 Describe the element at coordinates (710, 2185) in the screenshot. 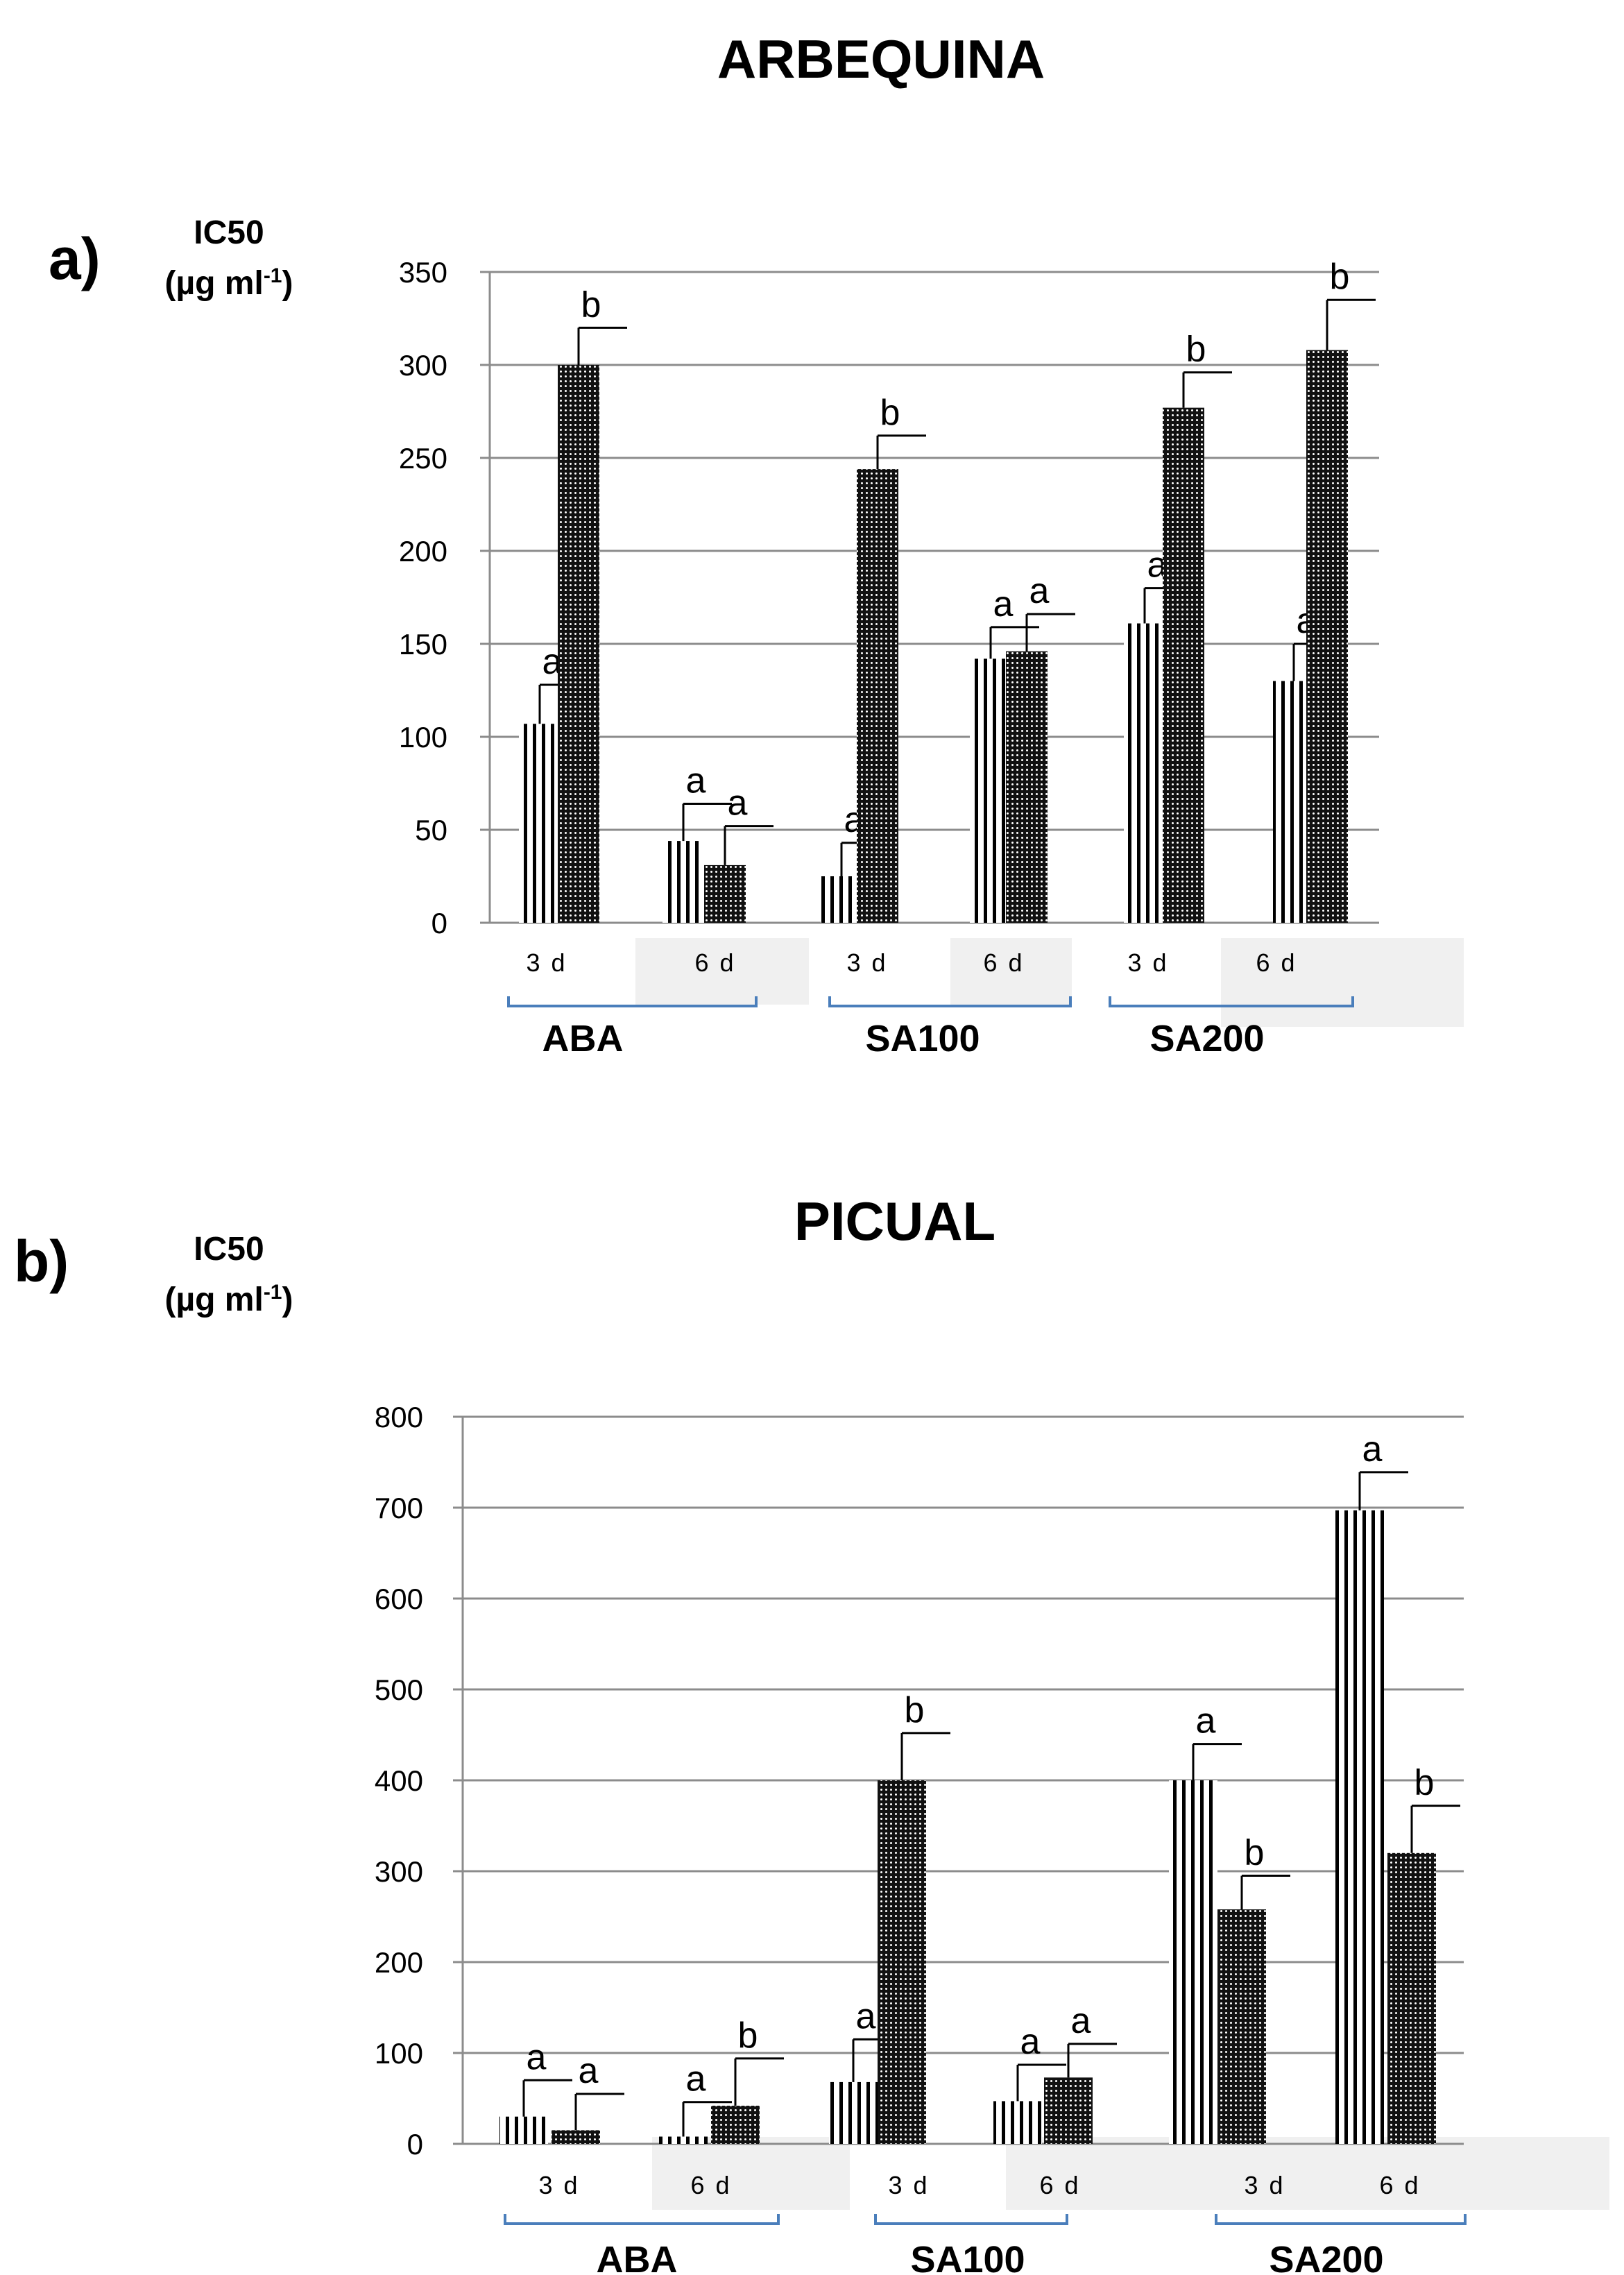

I see `chart-b-day-label-1: 6 d` at that location.